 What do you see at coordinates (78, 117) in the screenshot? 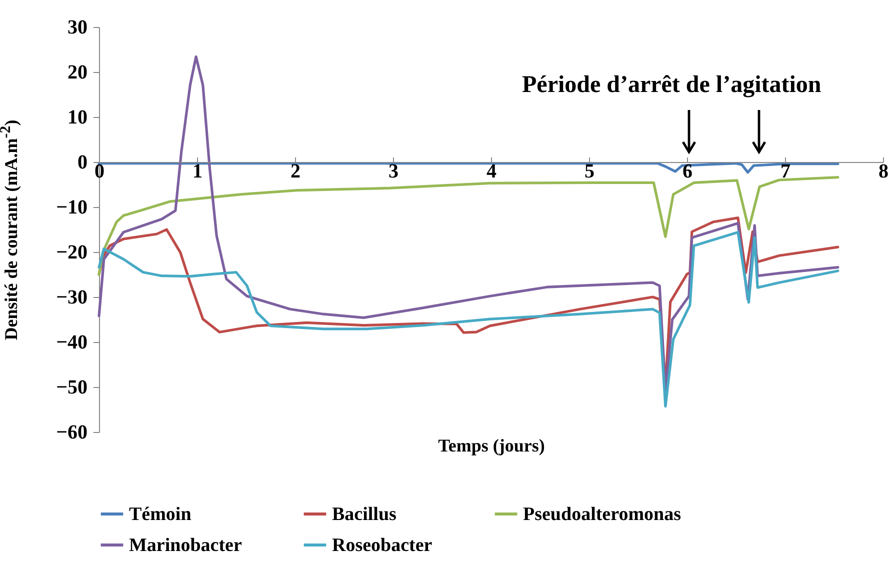
I see `y-tick-label: 10` at bounding box center [78, 117].